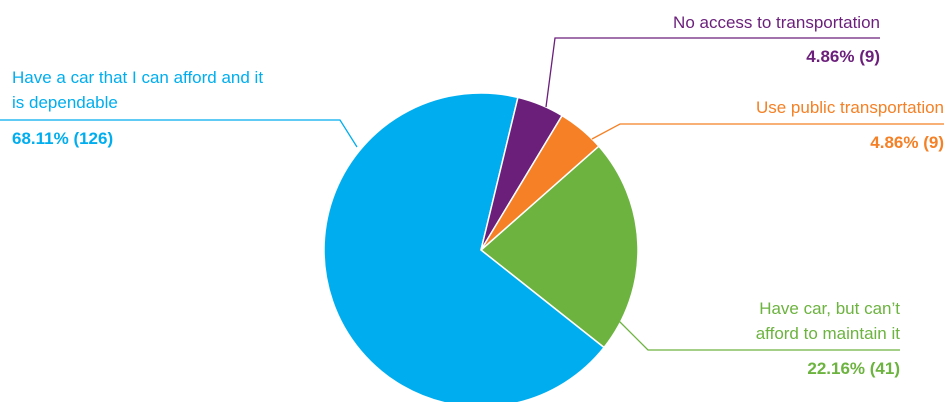 This screenshot has height=402, width=948. I want to click on leader-line-no-access, so click(712, 72).